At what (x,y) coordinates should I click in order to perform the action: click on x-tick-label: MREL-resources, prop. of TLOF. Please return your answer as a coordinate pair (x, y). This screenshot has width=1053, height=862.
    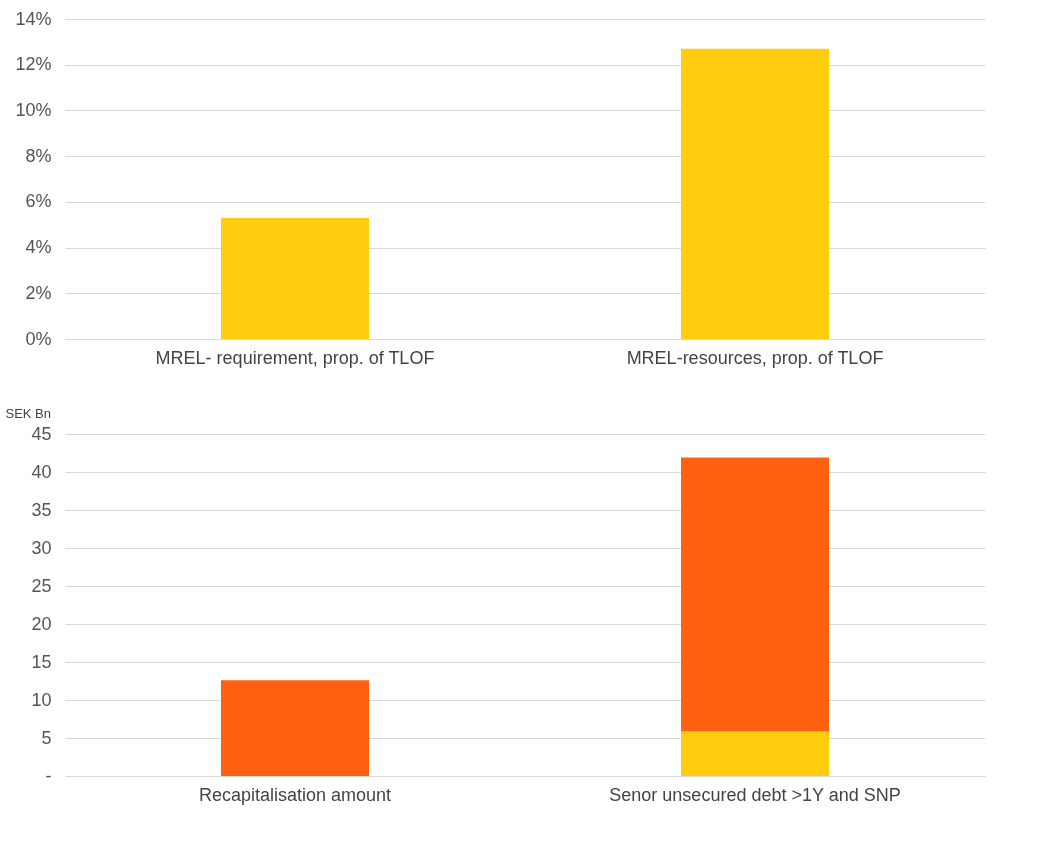
    Looking at the image, I should click on (755, 357).